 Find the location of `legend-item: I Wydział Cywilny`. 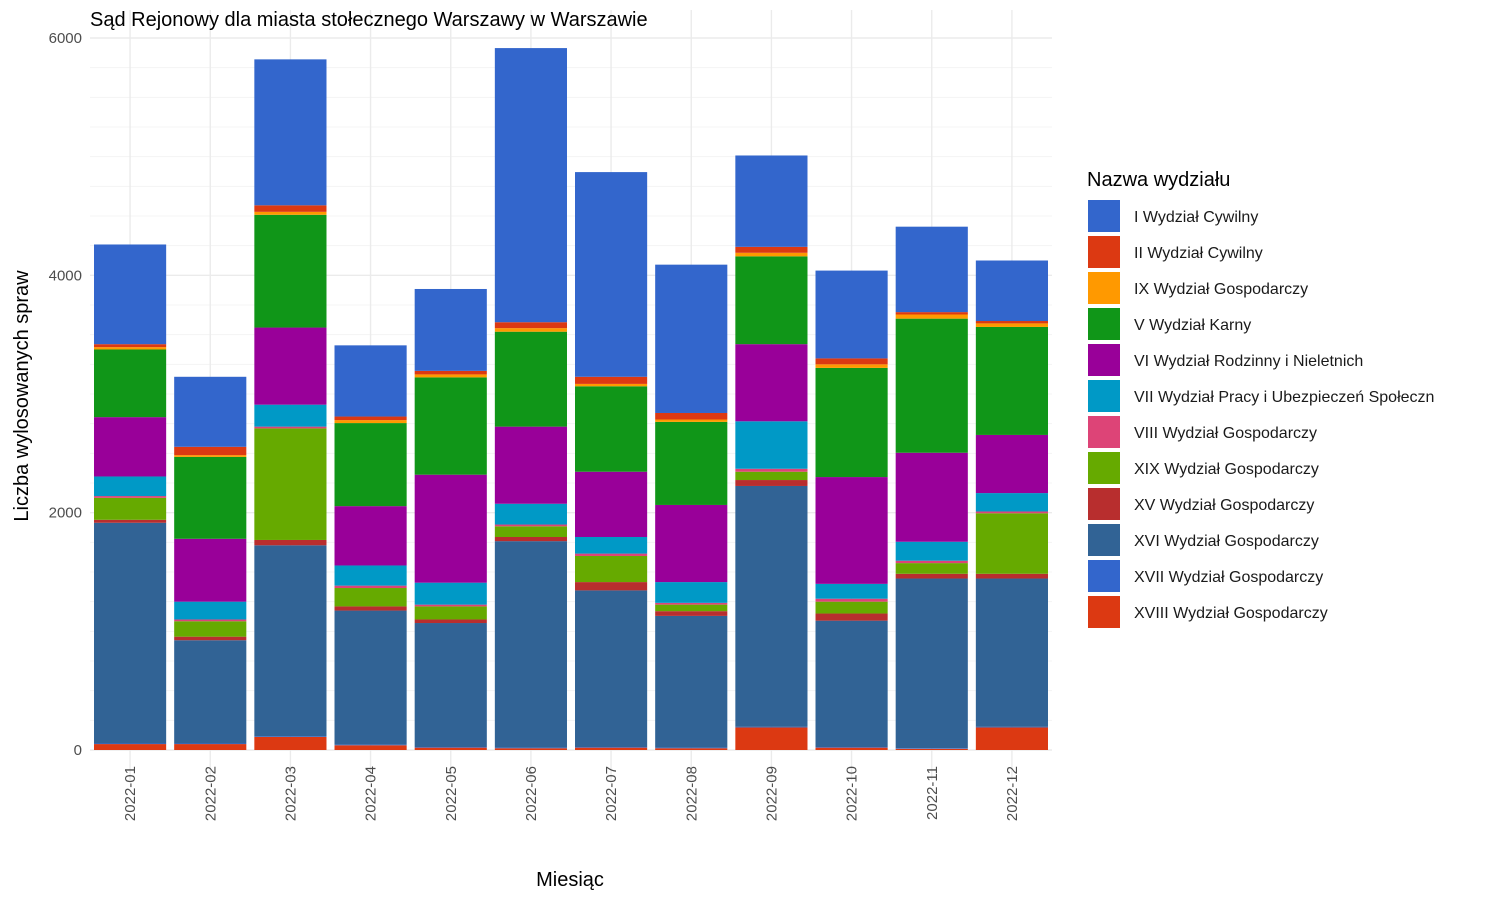

legend-item: I Wydział Cywilny is located at coordinates (1173, 216).